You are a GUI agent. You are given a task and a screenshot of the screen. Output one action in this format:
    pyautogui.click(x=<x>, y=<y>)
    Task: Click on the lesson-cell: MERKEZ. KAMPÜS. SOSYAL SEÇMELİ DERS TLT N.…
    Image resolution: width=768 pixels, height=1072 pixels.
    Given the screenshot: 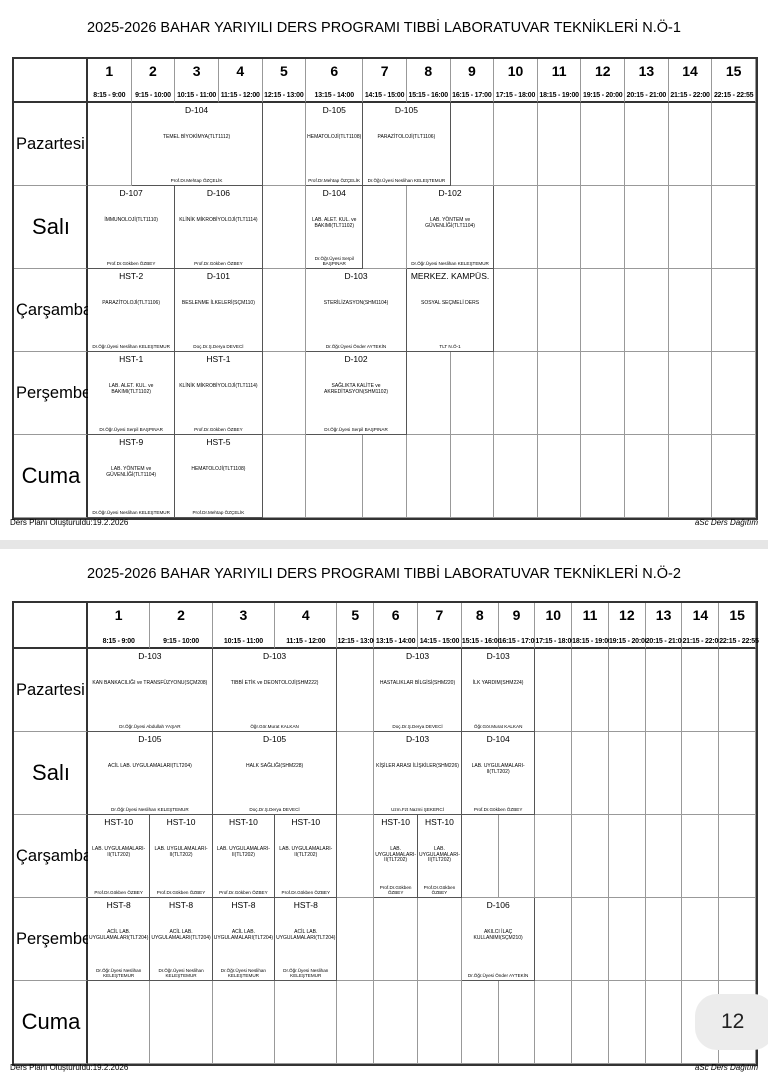 What is the action you would take?
    pyautogui.click(x=450, y=310)
    